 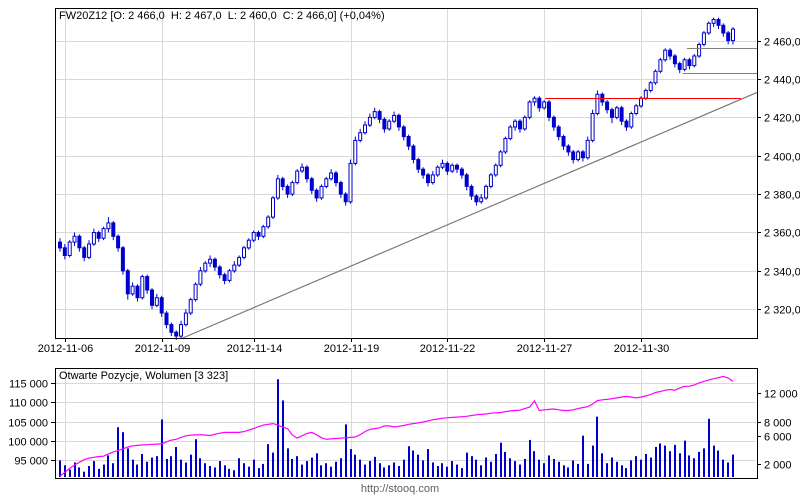 I want to click on volume-tick-label: 6 000, so click(x=778, y=438).